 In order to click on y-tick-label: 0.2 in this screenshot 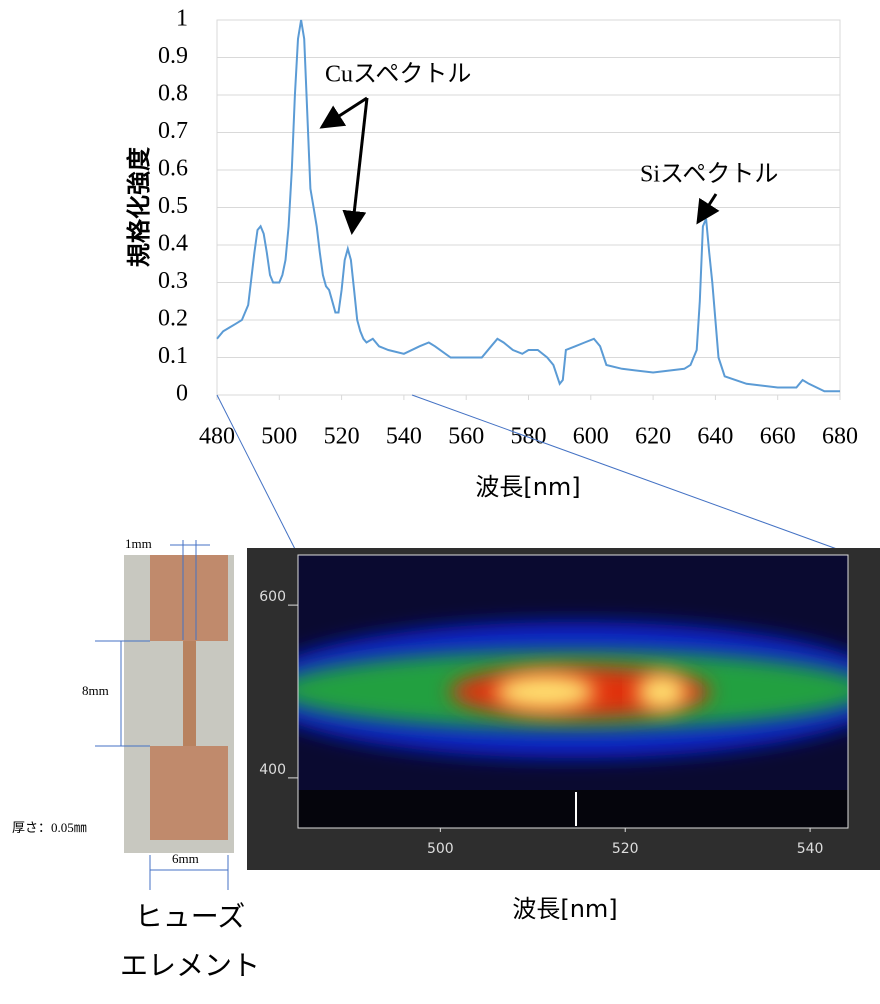, I will do `click(173, 319)`.